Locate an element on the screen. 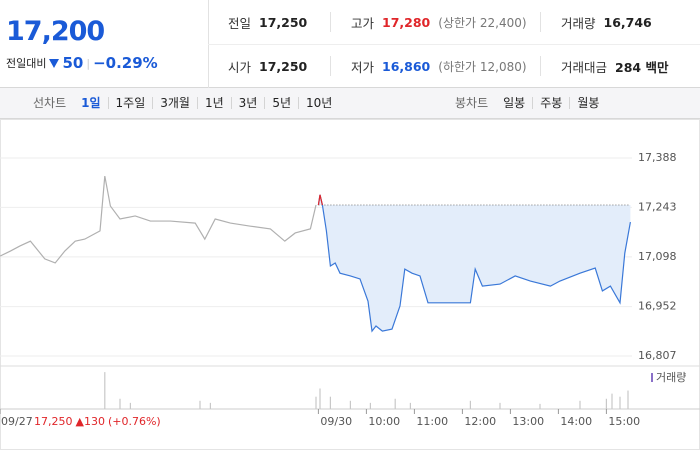 The height and width of the screenshot is (450, 700). price-box: 17,200 전일대비 50 | −0.29% is located at coordinates (104, 44).